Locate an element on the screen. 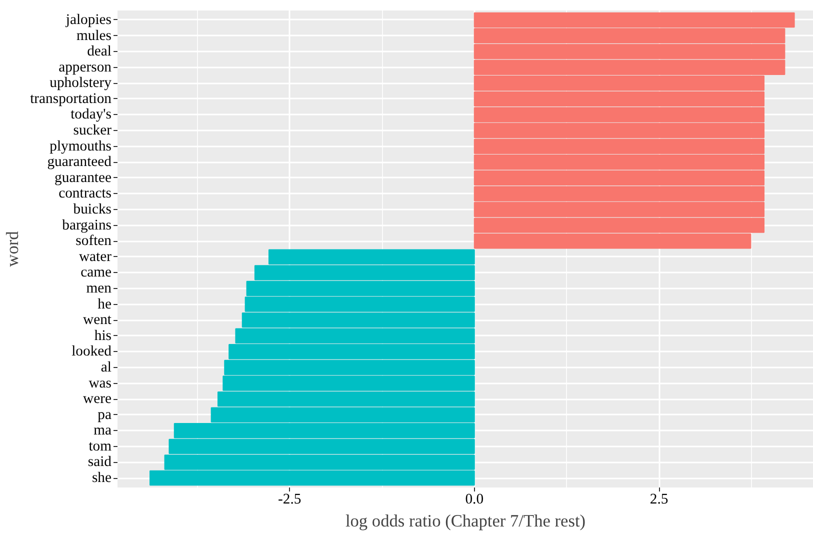 Image resolution: width=813 pixels, height=533 pixels. y-tick-label: sucker is located at coordinates (92, 130).